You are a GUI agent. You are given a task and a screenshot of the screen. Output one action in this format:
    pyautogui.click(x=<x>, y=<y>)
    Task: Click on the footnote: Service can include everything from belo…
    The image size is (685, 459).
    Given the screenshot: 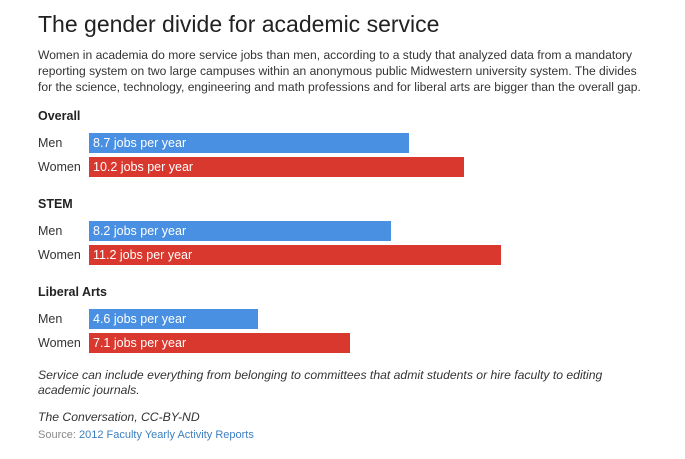 What is the action you would take?
    pyautogui.click(x=320, y=382)
    